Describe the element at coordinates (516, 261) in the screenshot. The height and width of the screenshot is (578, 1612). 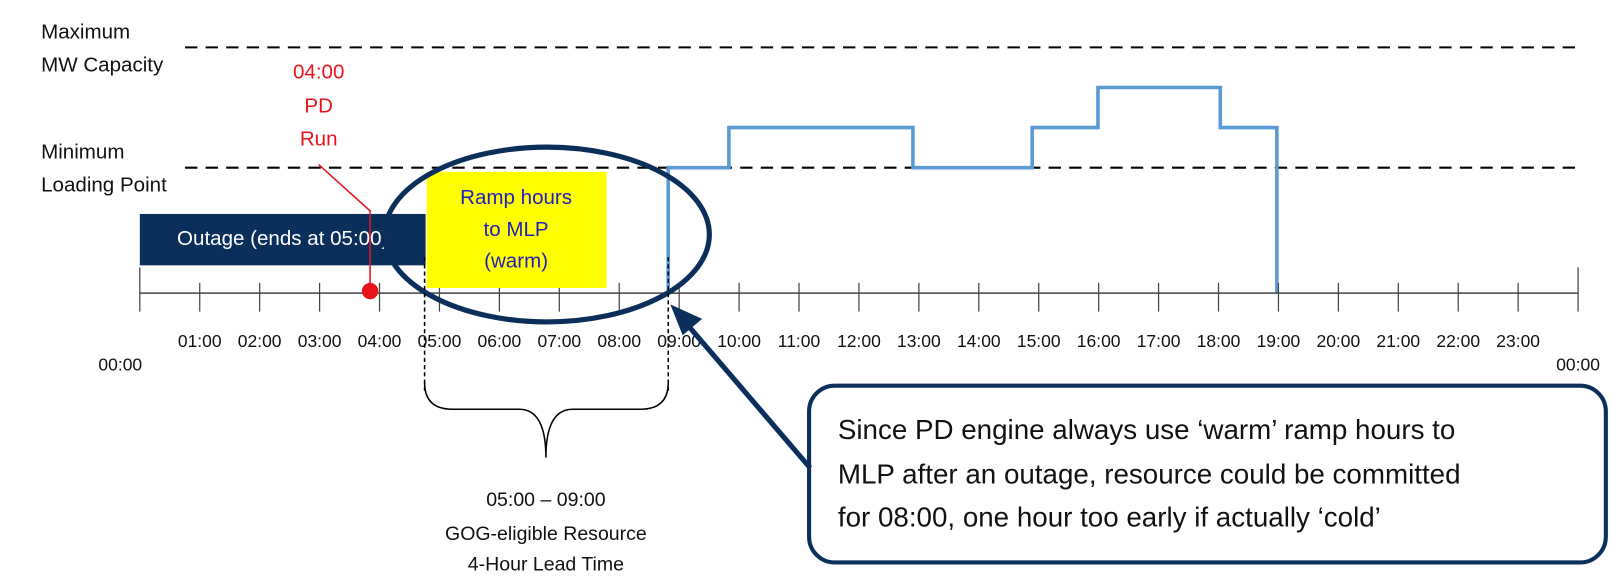
I see `ramp-text: (warm)` at that location.